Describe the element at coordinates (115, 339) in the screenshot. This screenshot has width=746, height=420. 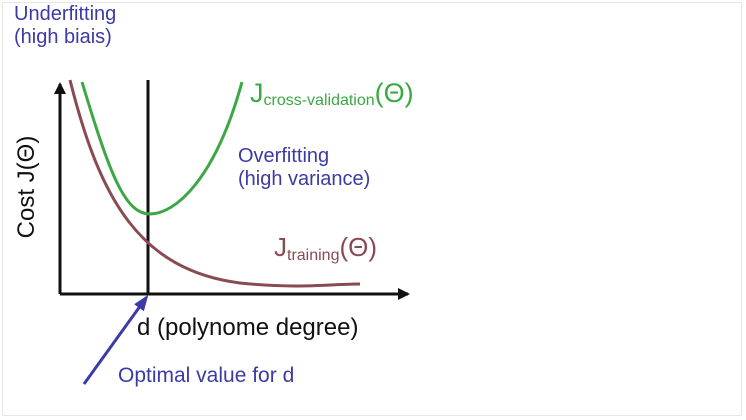
I see `optimal-arrow` at that location.